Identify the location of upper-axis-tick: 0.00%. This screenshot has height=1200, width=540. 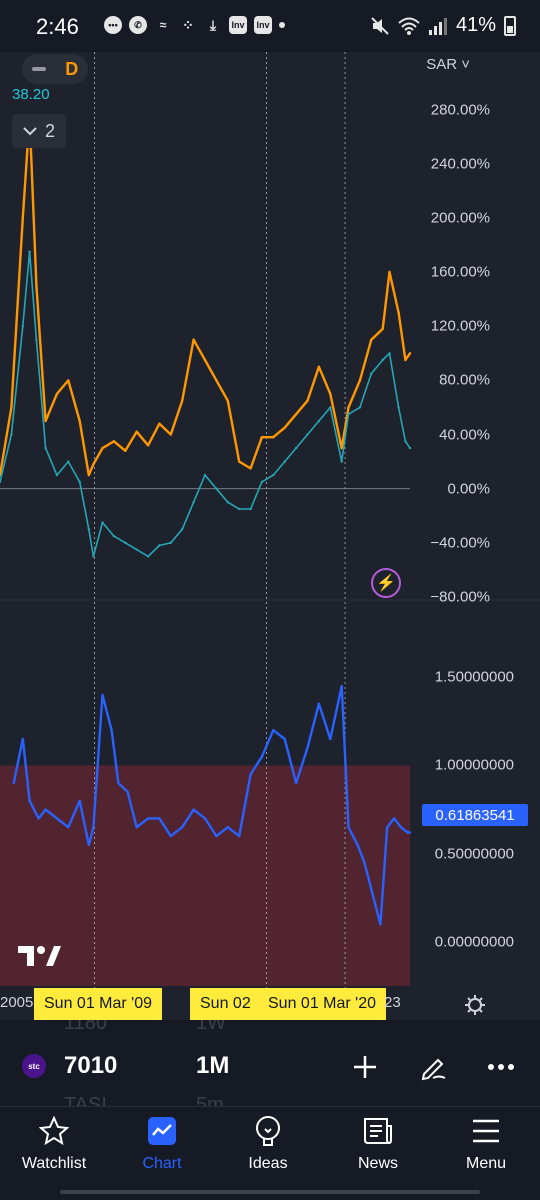
(468, 489).